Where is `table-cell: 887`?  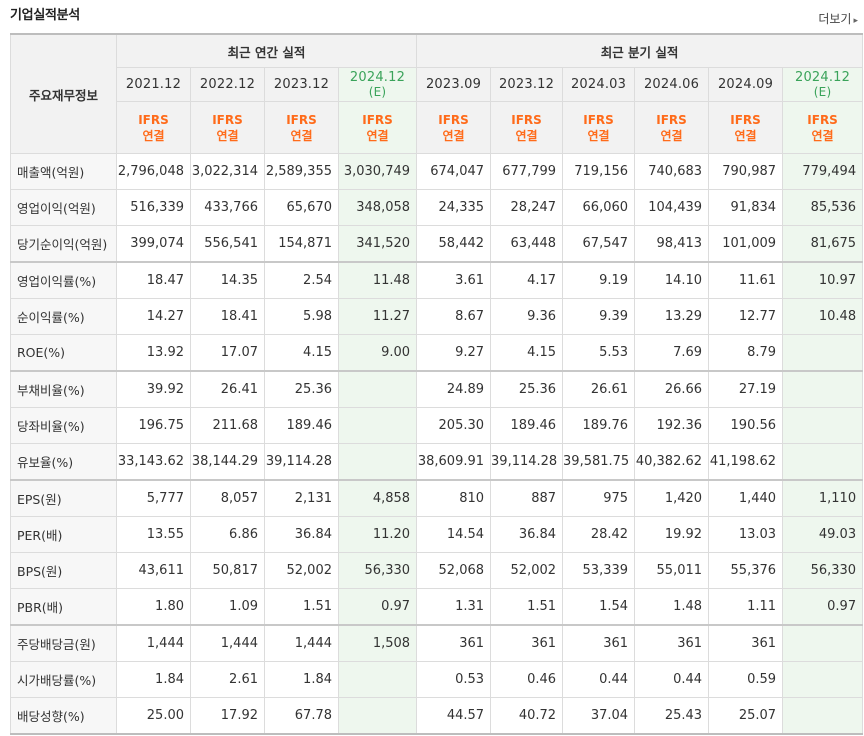
table-cell: 887 is located at coordinates (527, 498).